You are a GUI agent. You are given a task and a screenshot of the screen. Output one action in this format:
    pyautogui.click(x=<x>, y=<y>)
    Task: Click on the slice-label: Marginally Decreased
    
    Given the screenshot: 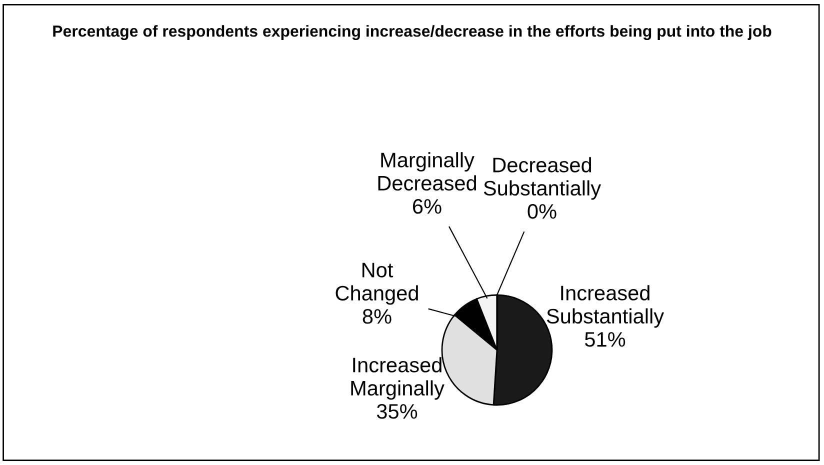 What is the action you would take?
    pyautogui.click(x=427, y=171)
    